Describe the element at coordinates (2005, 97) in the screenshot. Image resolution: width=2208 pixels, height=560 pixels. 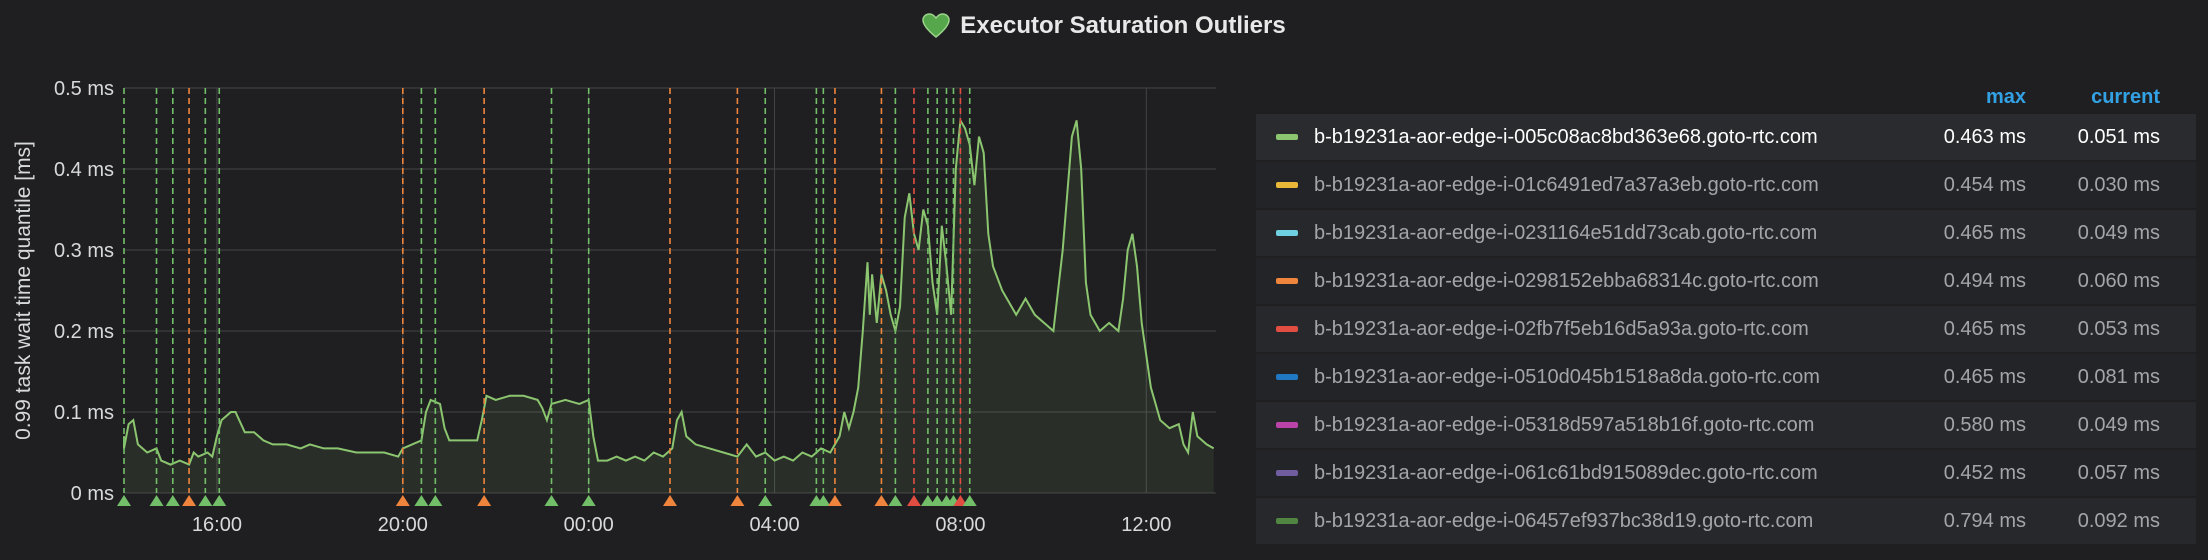
I see `legend-header-max: max` at that location.